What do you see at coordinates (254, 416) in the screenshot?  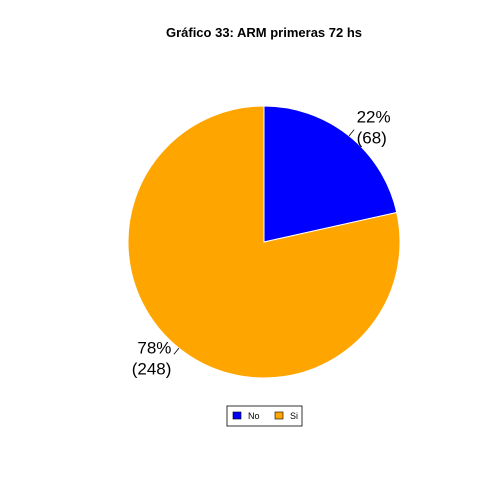 I see `legend-label-no: No` at bounding box center [254, 416].